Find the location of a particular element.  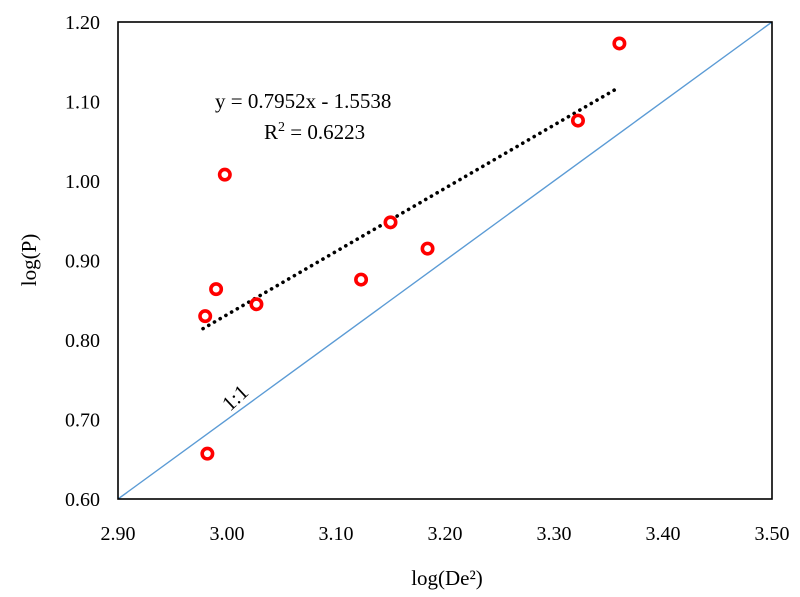

y-axis-title: log(P) is located at coordinates (29, 260).